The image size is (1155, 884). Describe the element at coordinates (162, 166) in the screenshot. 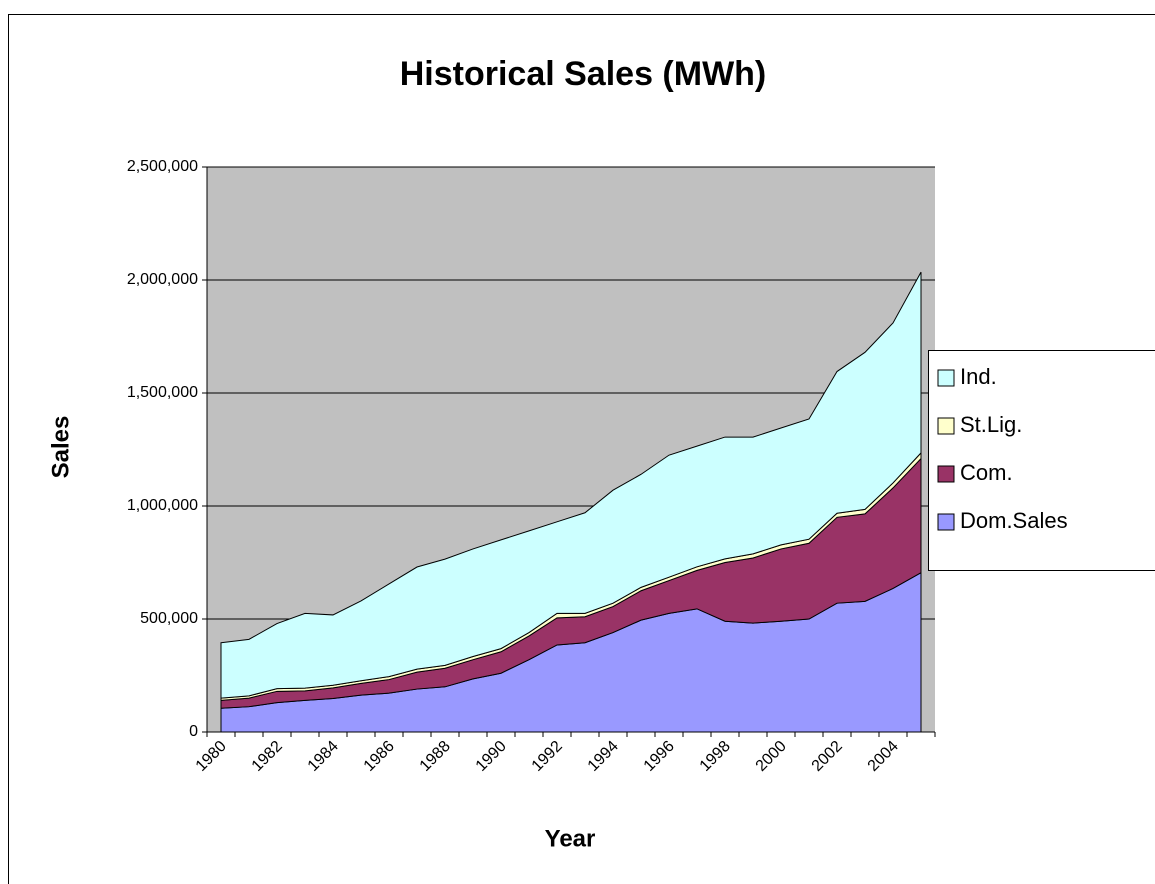

I see `y-tick-label: 2,500,000` at that location.